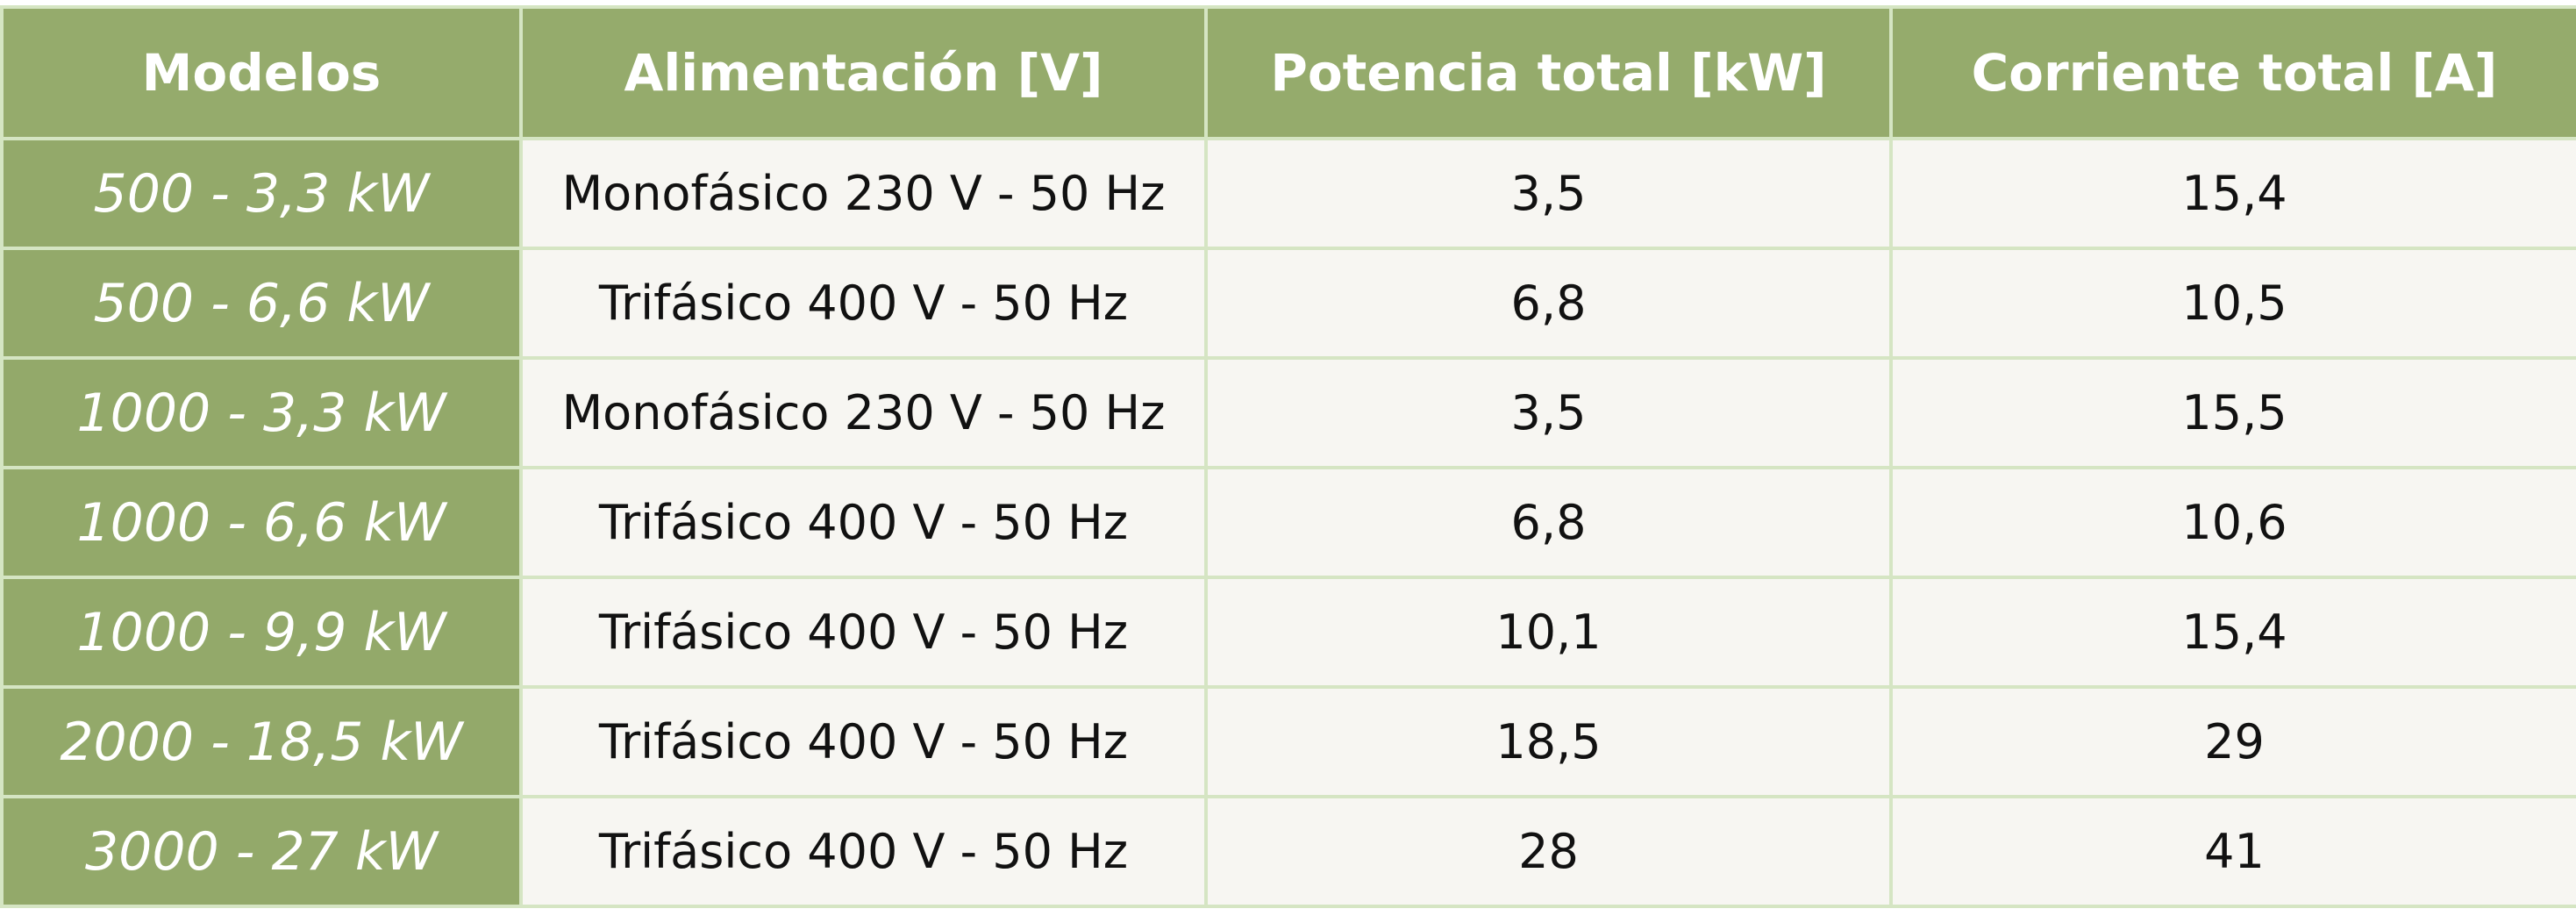 The height and width of the screenshot is (923, 2576). What do you see at coordinates (262, 72) in the screenshot?
I see `header-cell: Modelos` at bounding box center [262, 72].